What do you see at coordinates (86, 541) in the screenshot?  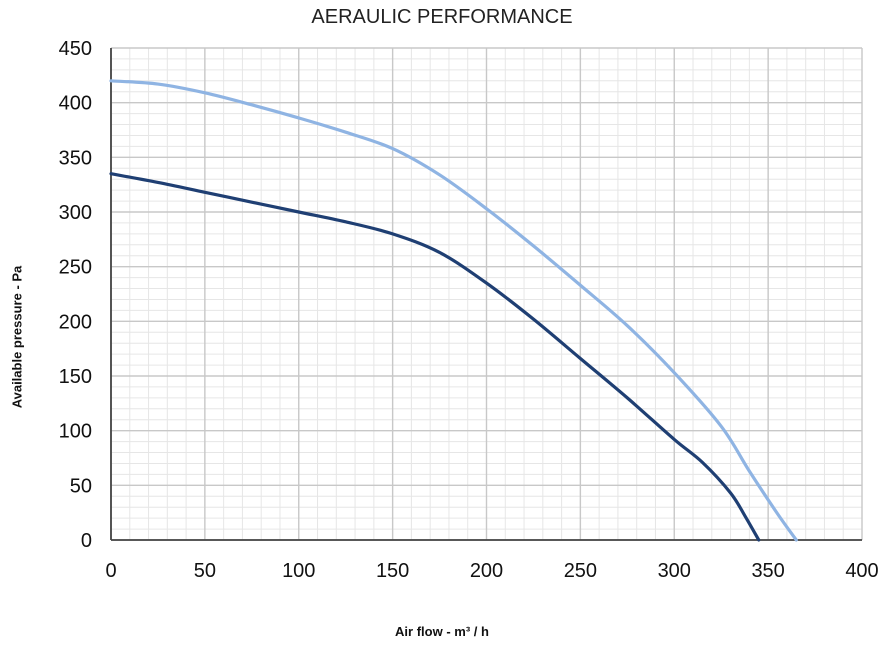 I see `y-tick-label: 0` at bounding box center [86, 541].